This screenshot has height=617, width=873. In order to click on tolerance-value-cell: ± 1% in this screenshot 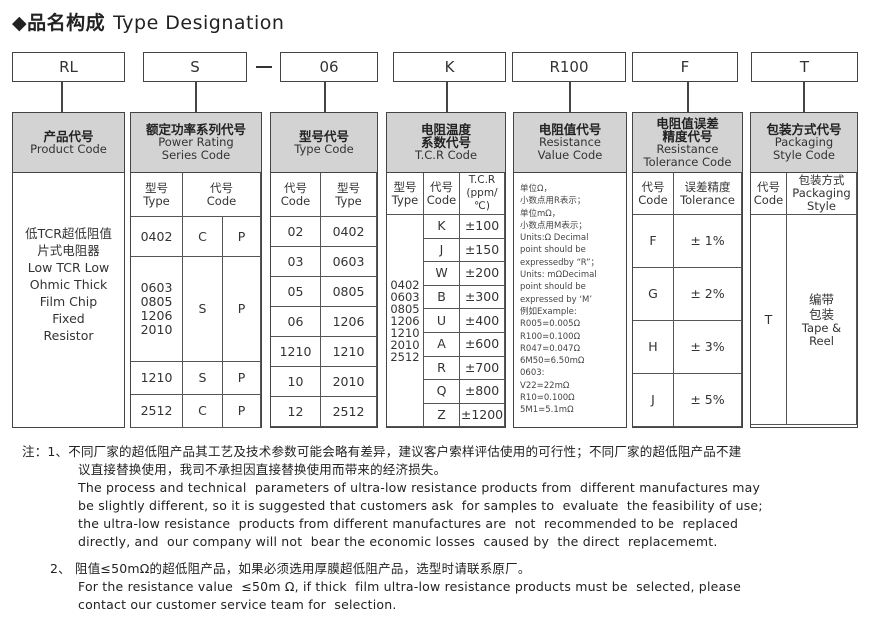, I will do `click(708, 241)`.